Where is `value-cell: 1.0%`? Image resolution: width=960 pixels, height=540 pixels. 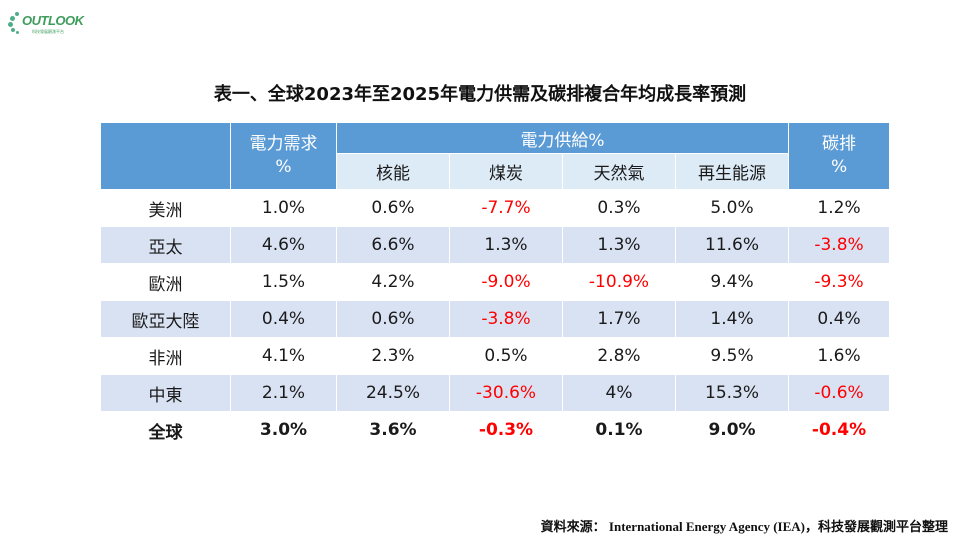
value-cell: 1.0% is located at coordinates (283, 208).